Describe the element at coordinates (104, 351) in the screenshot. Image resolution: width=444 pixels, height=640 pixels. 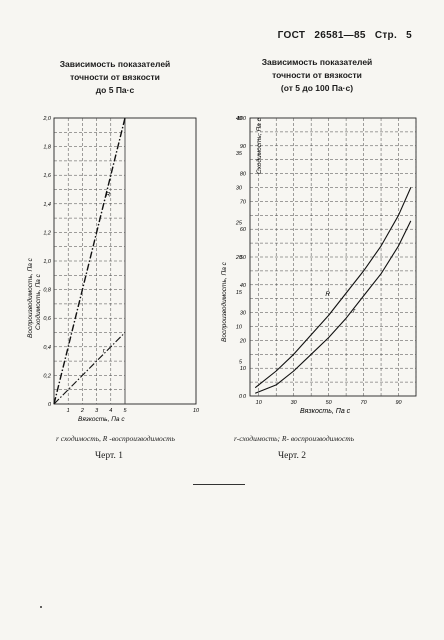
I see `chart1-series-label-r: r` at that location.